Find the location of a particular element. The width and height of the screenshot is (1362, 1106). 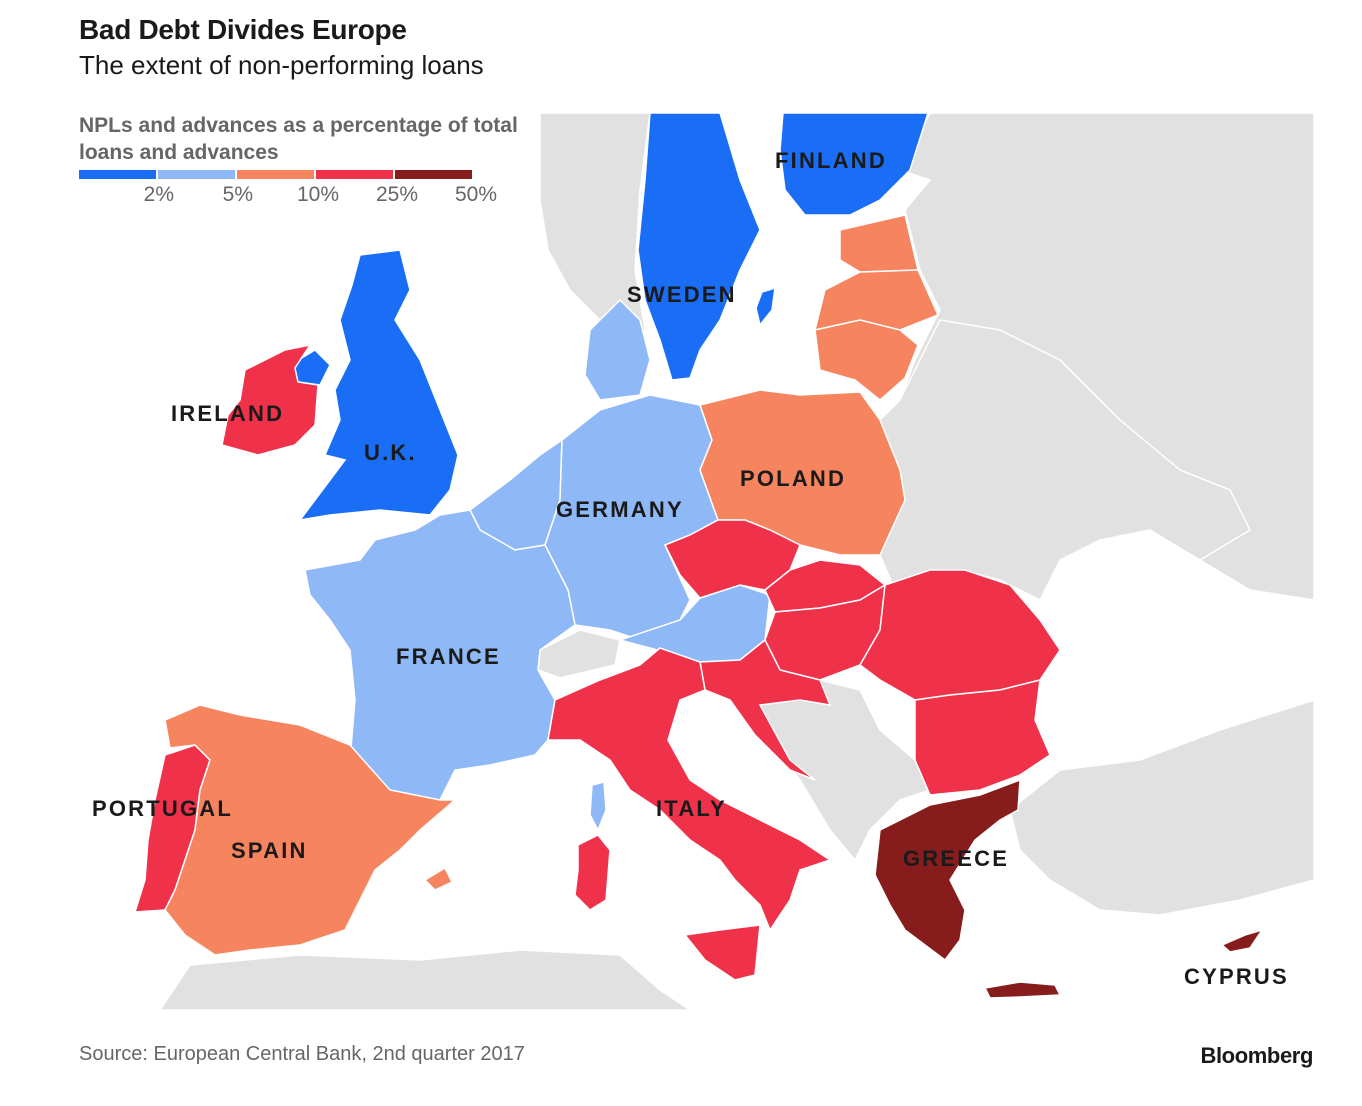

island-balearic is located at coordinates (438, 878).